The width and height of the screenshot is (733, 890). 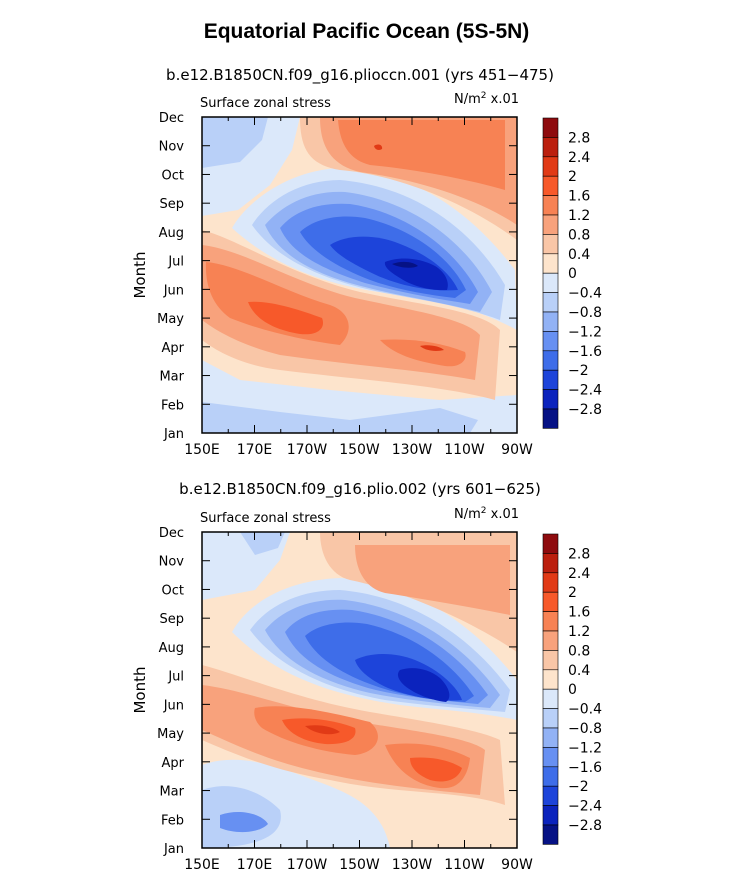 I want to click on y-tick-label: Feb, so click(x=172, y=820).